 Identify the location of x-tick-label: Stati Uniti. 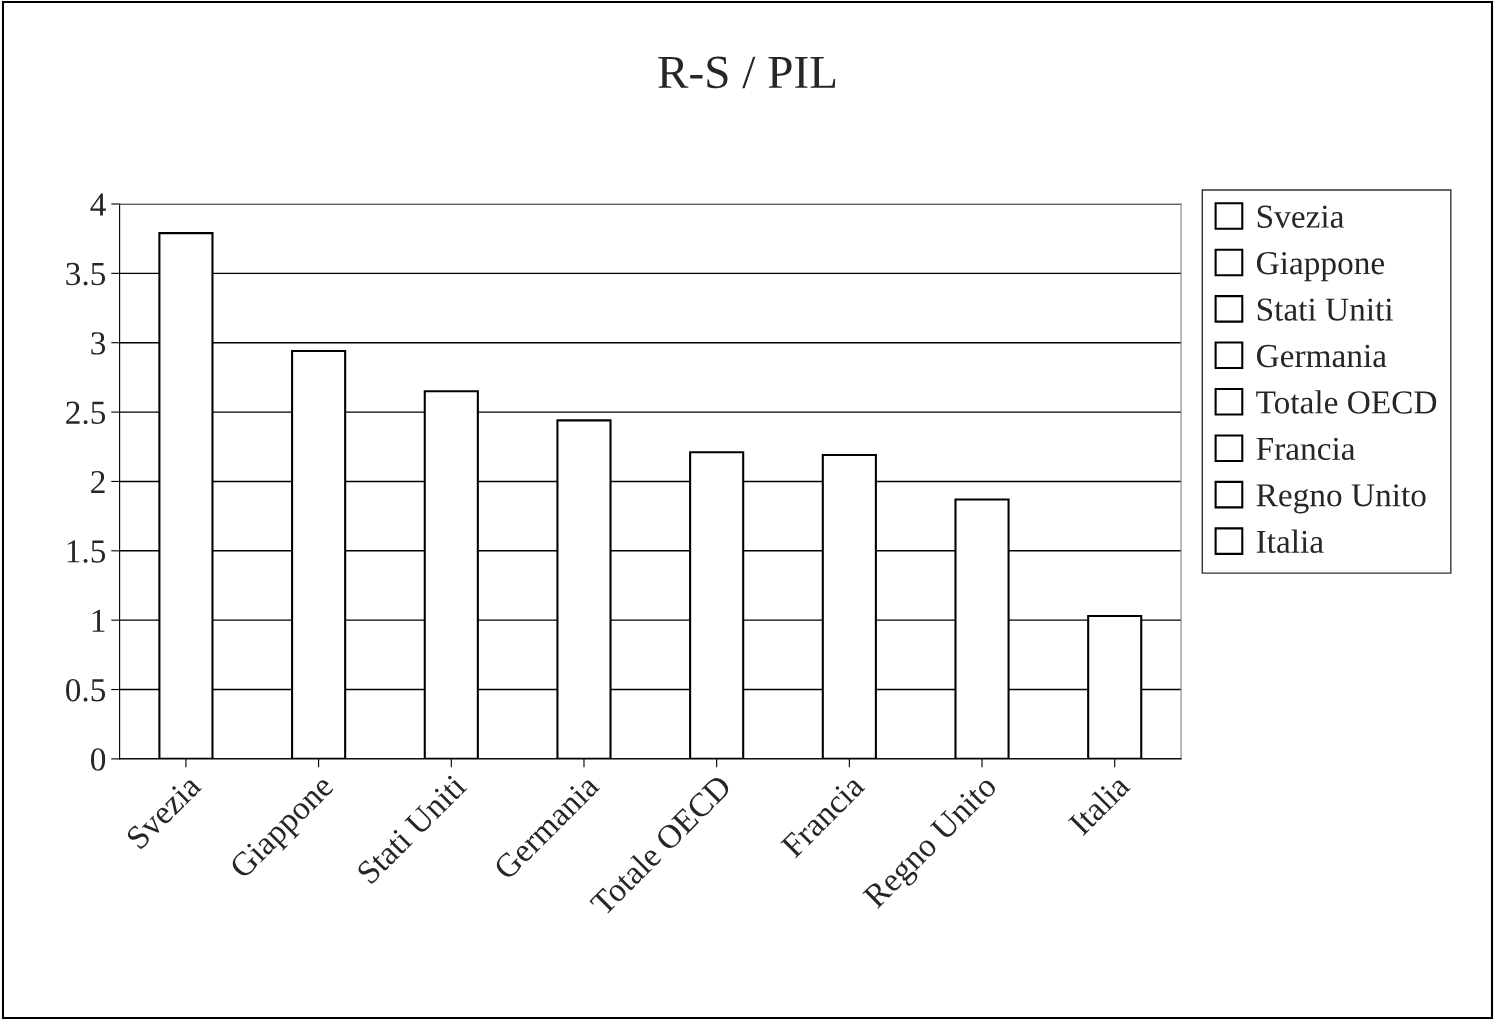
(412, 829).